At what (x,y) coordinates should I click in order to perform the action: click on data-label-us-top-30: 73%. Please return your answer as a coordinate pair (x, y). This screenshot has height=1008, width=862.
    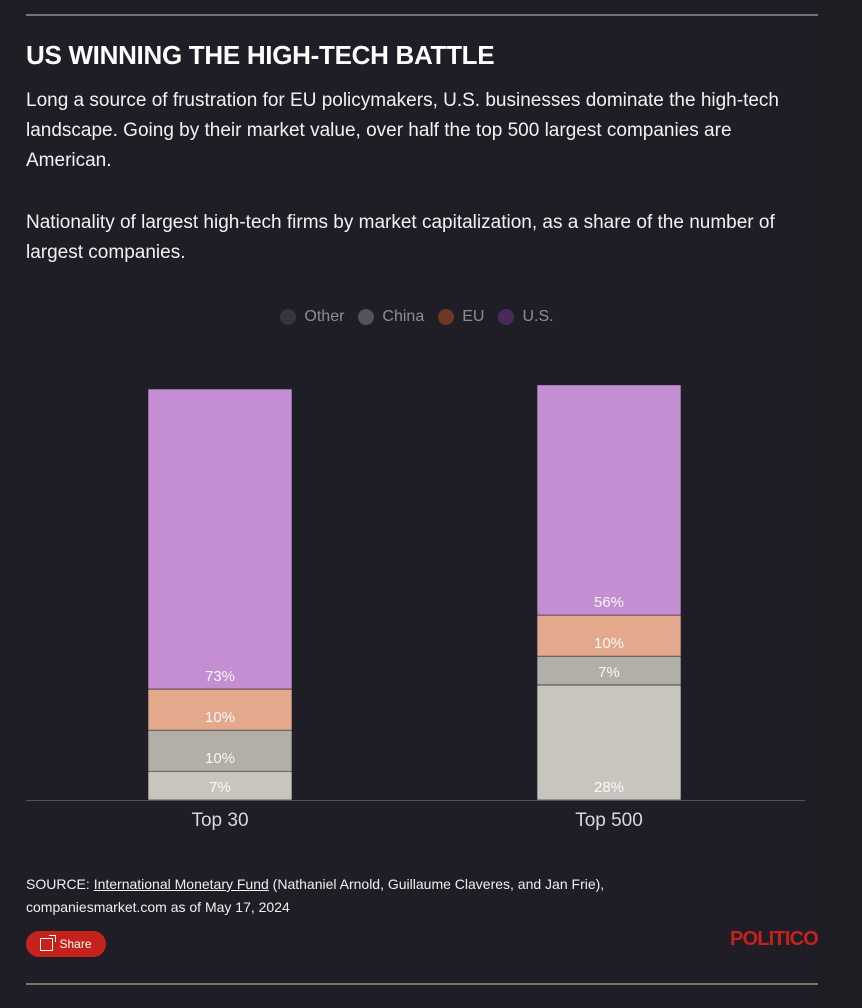
    Looking at the image, I should click on (220, 676).